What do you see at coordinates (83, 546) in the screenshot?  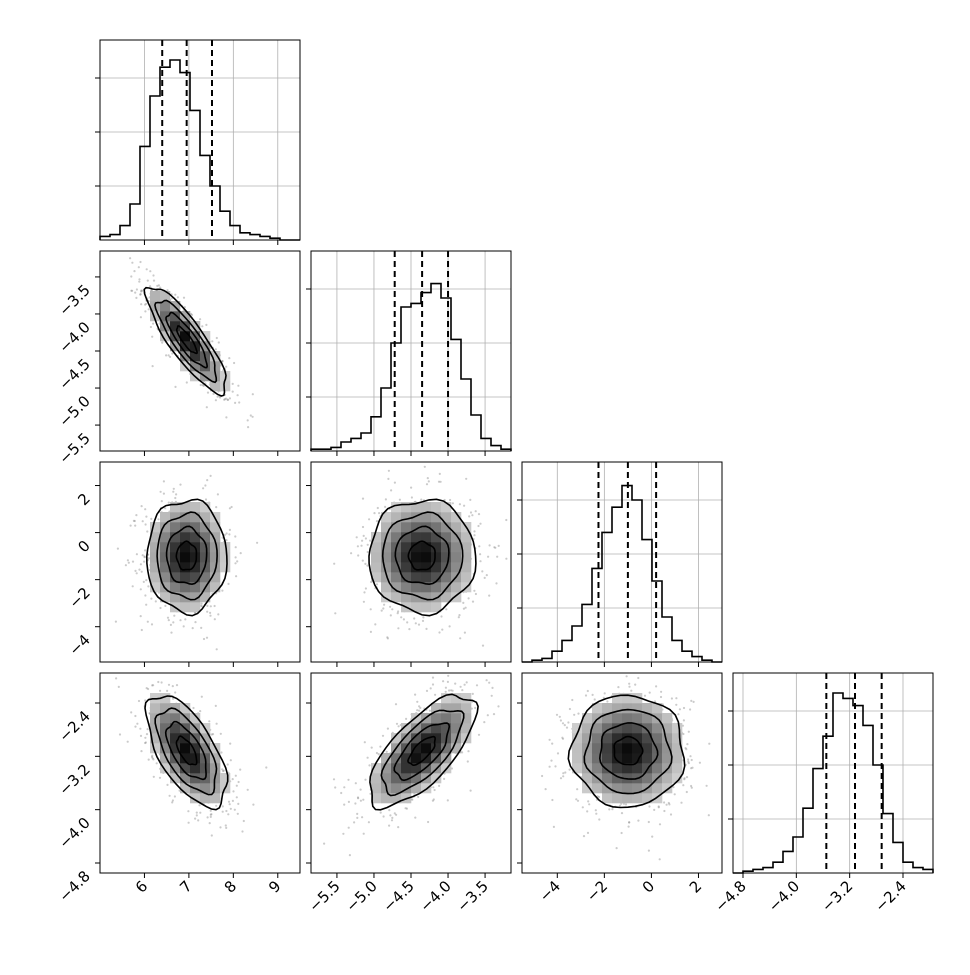 I see `ytick-label: 0` at bounding box center [83, 546].